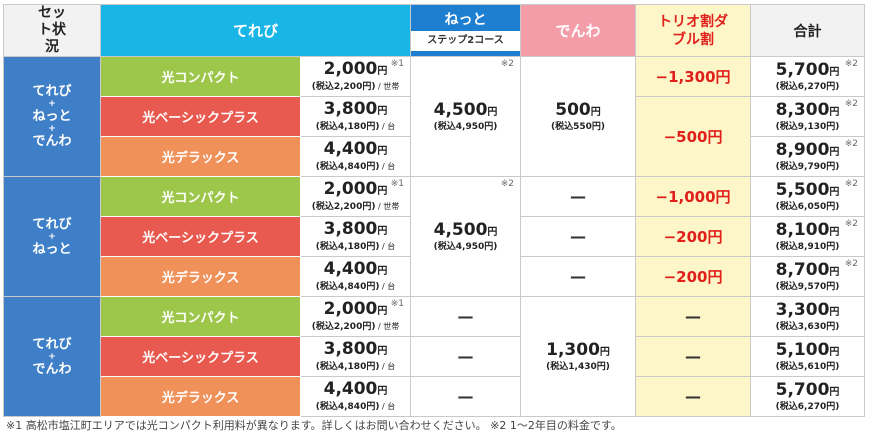 Image resolution: width=869 pixels, height=441 pixels. I want to click on header-set: セット状況, so click(52, 30).